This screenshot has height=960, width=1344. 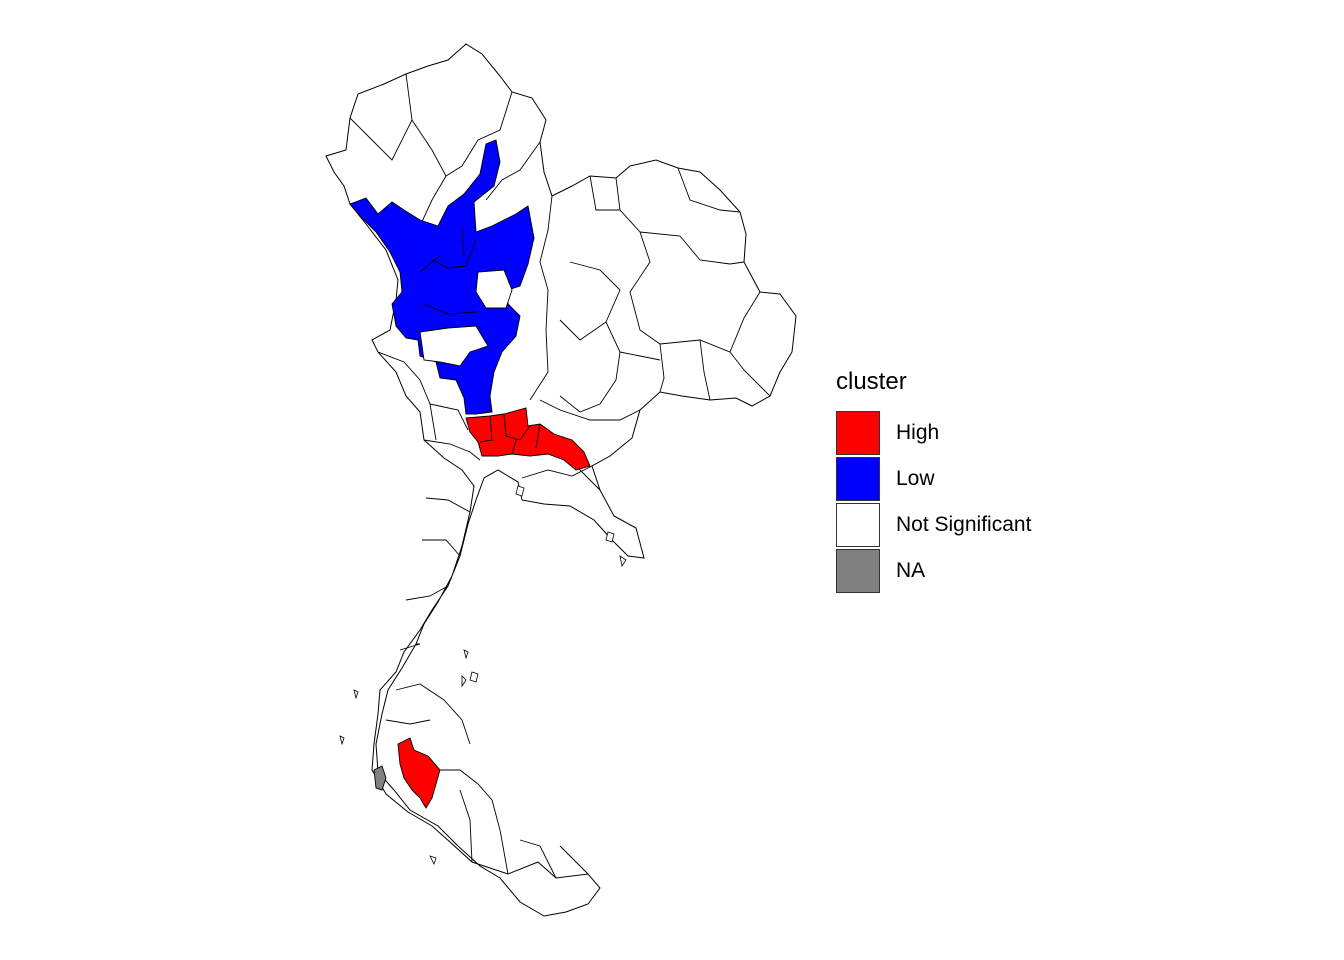 I want to click on legend-label-na: NA, so click(x=911, y=570).